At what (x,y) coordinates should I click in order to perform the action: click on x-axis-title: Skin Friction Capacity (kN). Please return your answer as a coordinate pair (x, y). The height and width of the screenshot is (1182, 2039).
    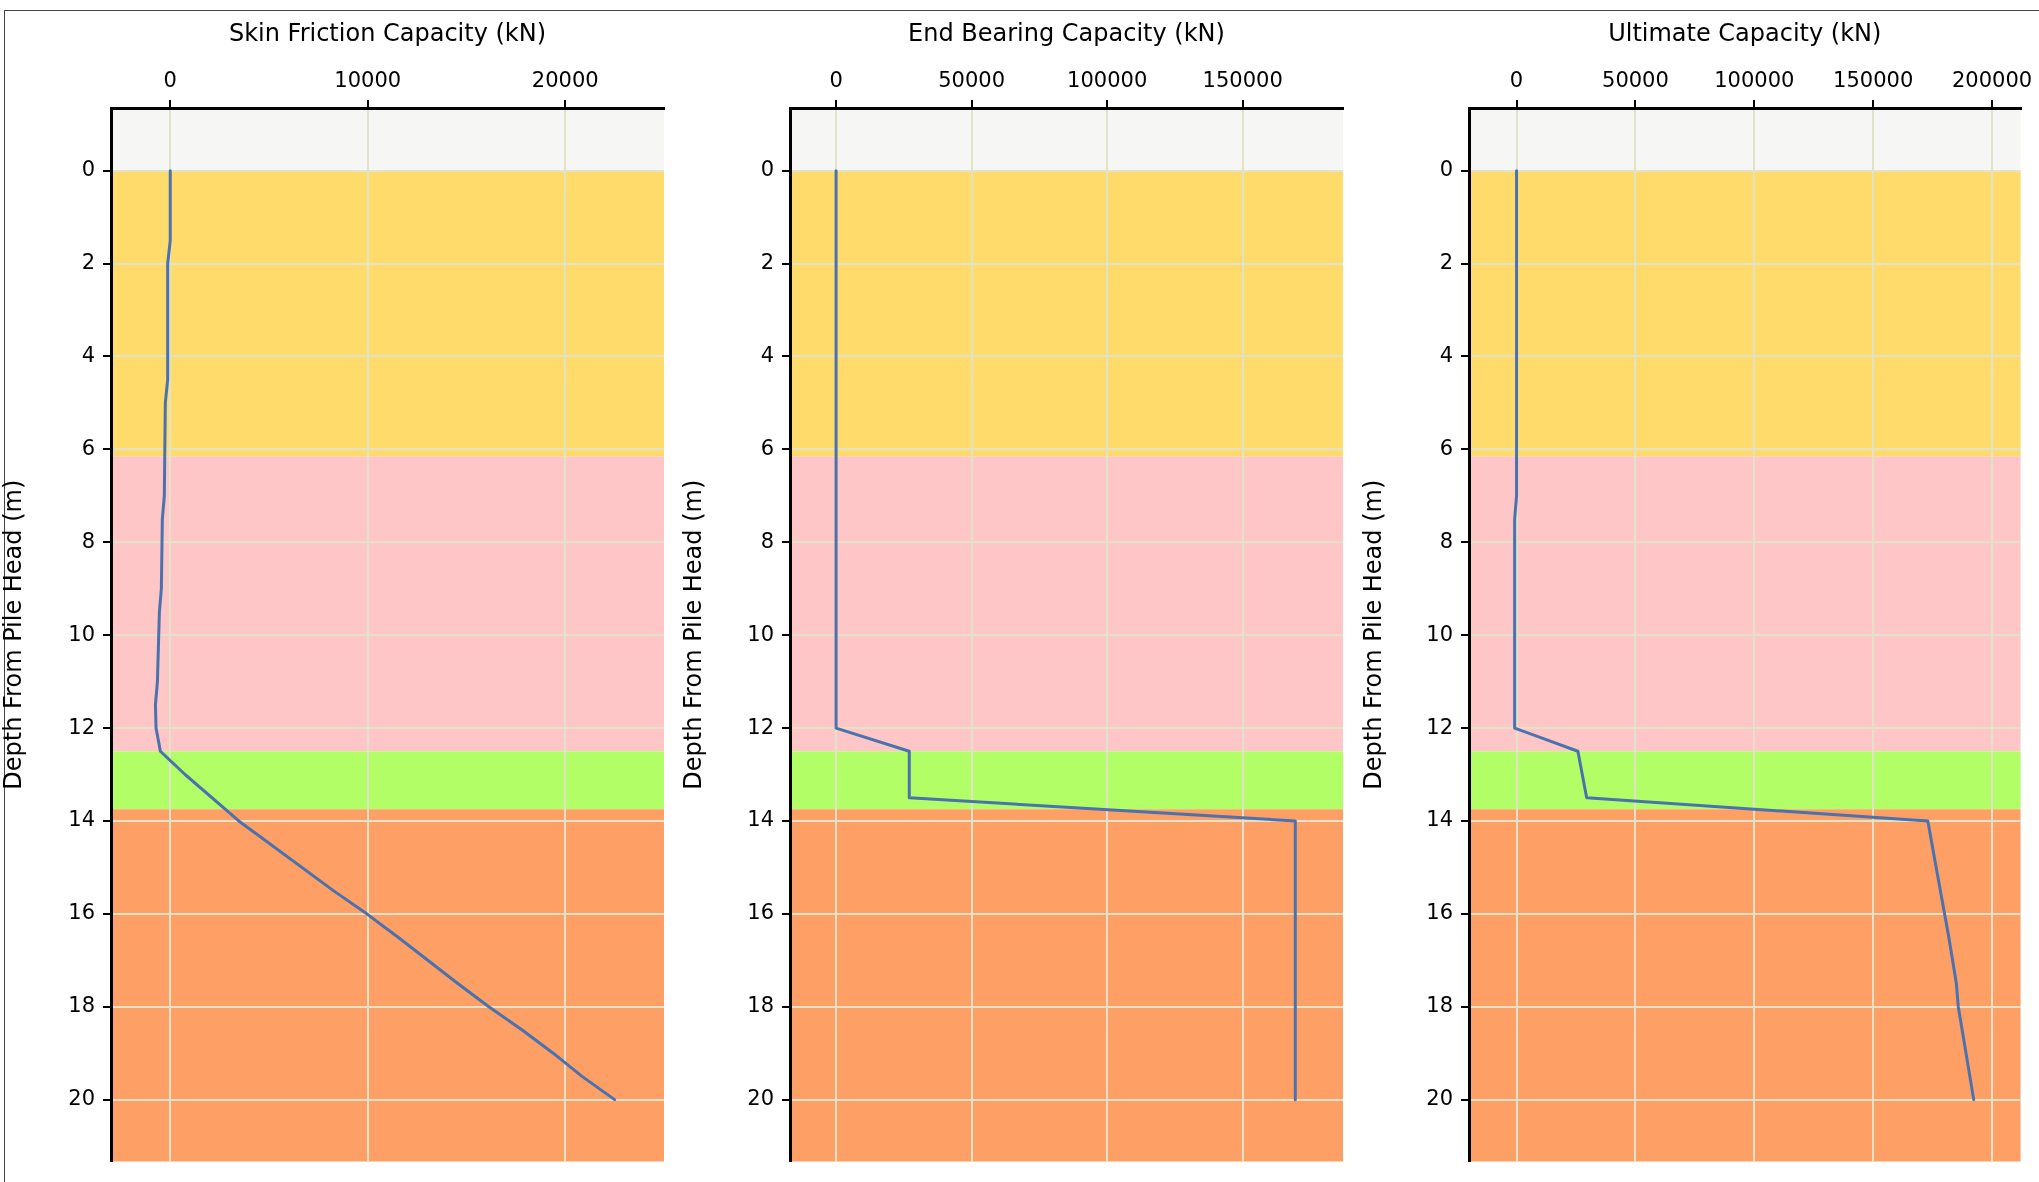
    Looking at the image, I should click on (387, 32).